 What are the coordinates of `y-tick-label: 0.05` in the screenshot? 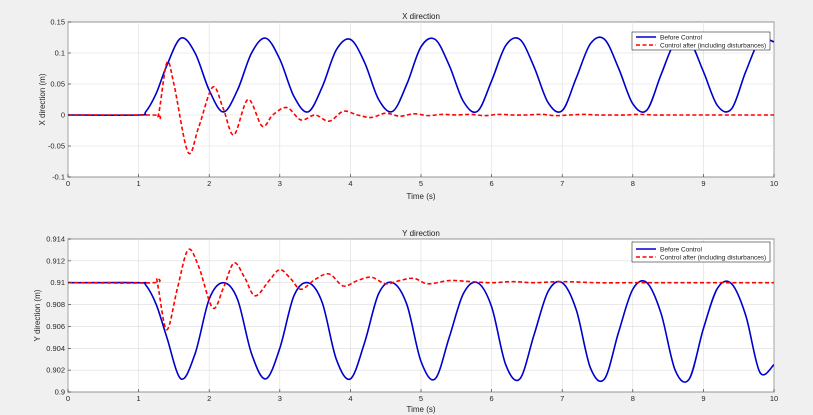 It's located at (57, 84).